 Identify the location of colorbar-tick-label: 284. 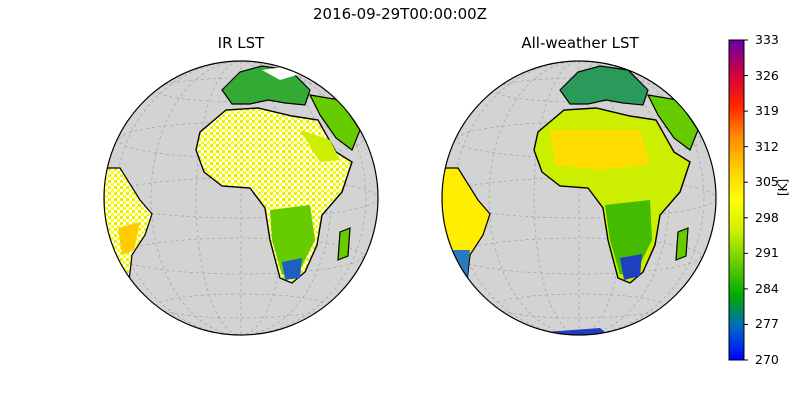
(767, 288).